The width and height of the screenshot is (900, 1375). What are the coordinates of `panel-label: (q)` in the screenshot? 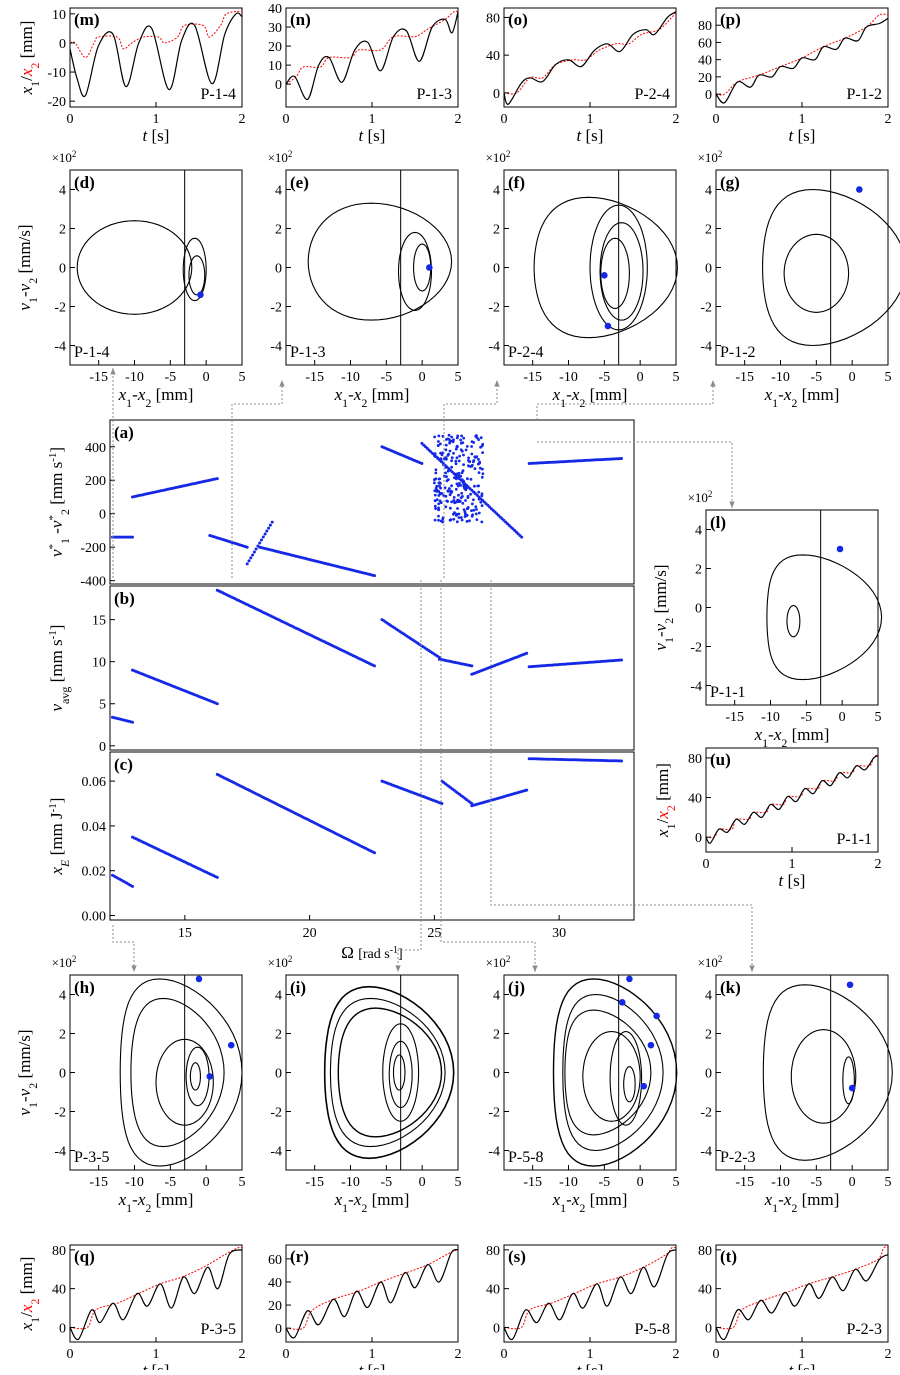 It's located at (84, 1256).